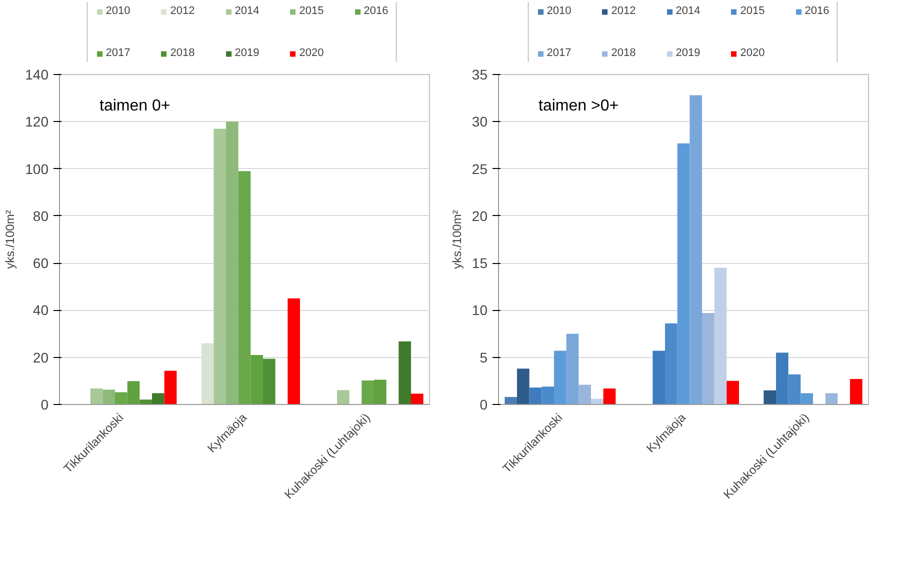 This screenshot has width=913, height=570. What do you see at coordinates (480, 263) in the screenshot?
I see `y-tick-label: 15` at bounding box center [480, 263].